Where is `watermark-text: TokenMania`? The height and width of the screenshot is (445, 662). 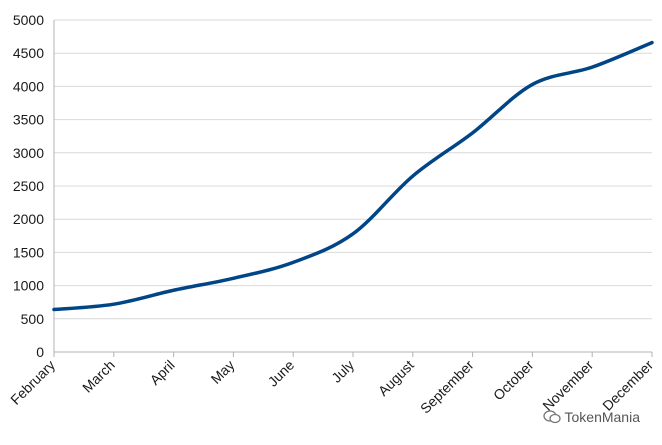
watermark-text: TokenMania is located at coordinates (602, 417).